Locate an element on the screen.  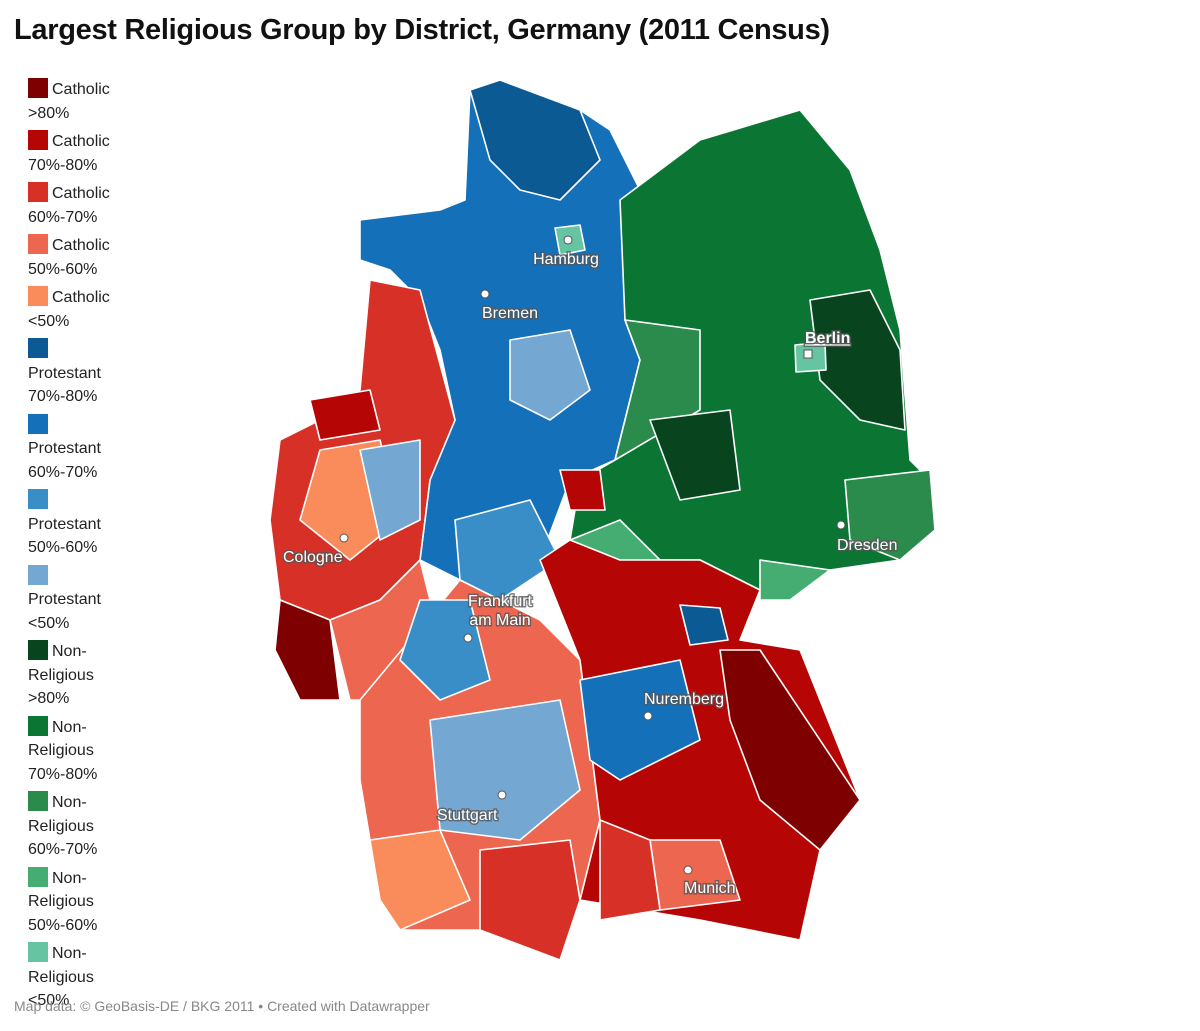
legend-item: Non-Religious <50% is located at coordinates (73, 977).